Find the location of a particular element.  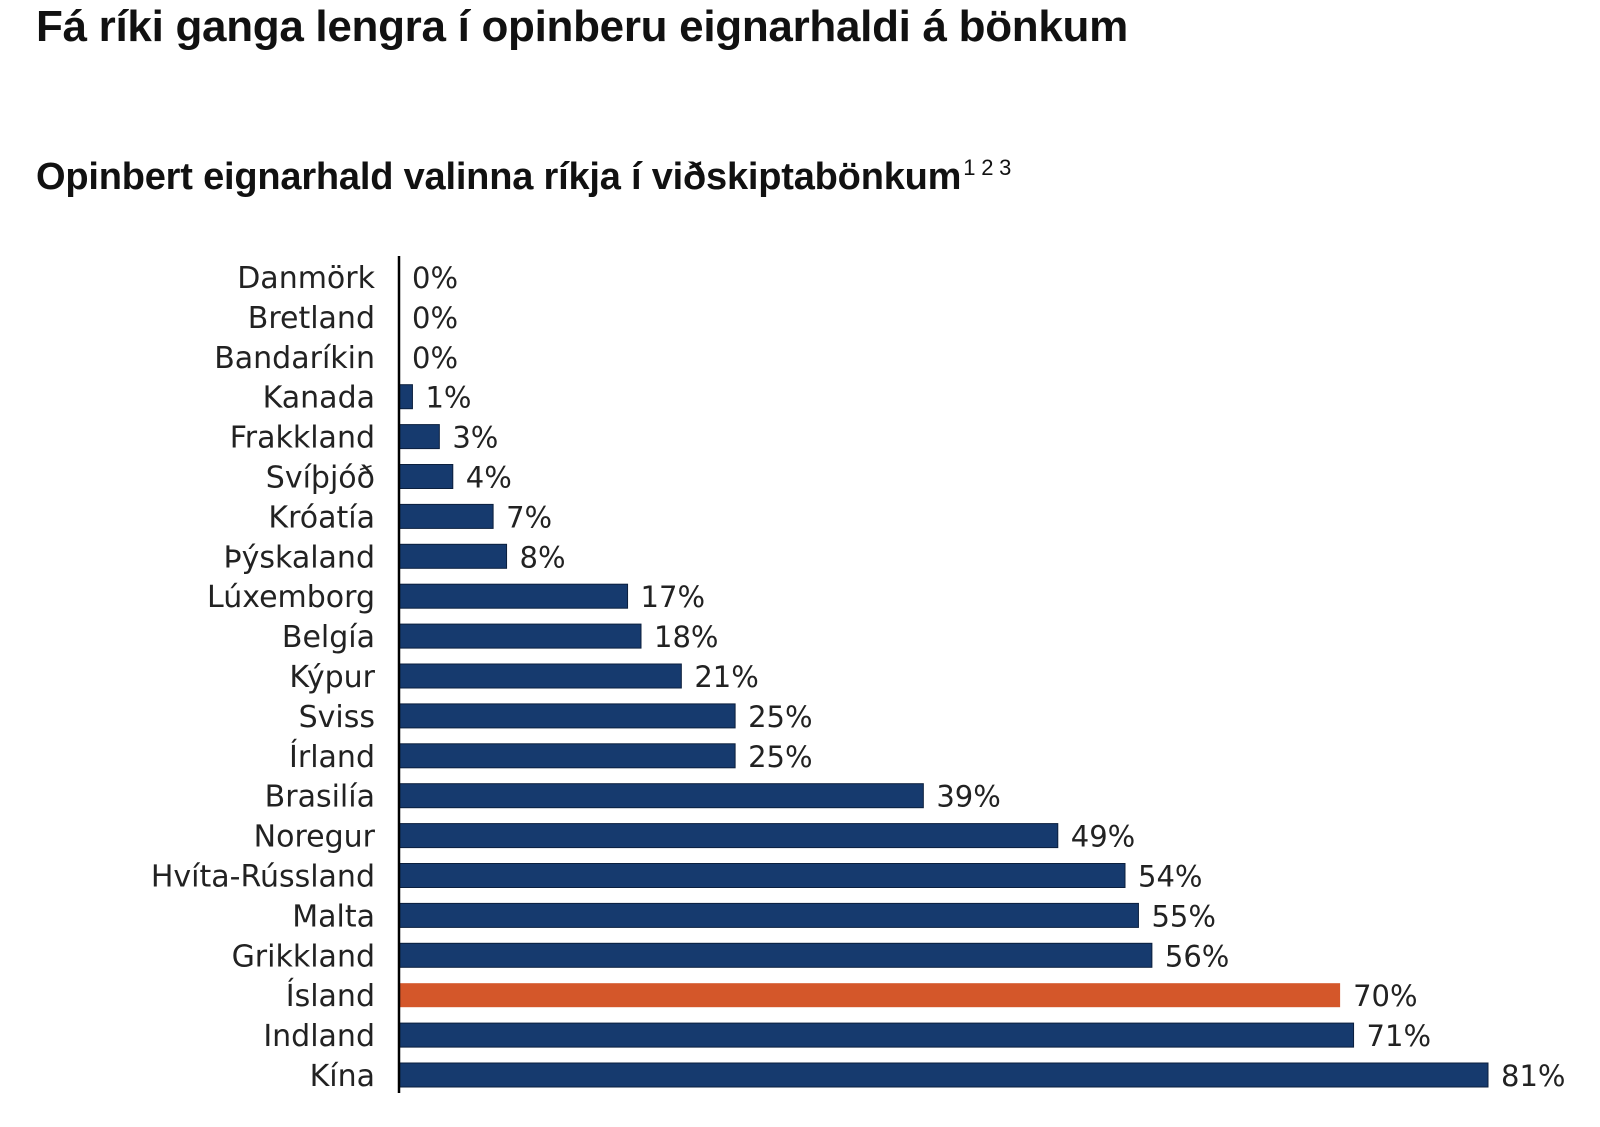

value-label-bandarikin: 0% is located at coordinates (435, 358).